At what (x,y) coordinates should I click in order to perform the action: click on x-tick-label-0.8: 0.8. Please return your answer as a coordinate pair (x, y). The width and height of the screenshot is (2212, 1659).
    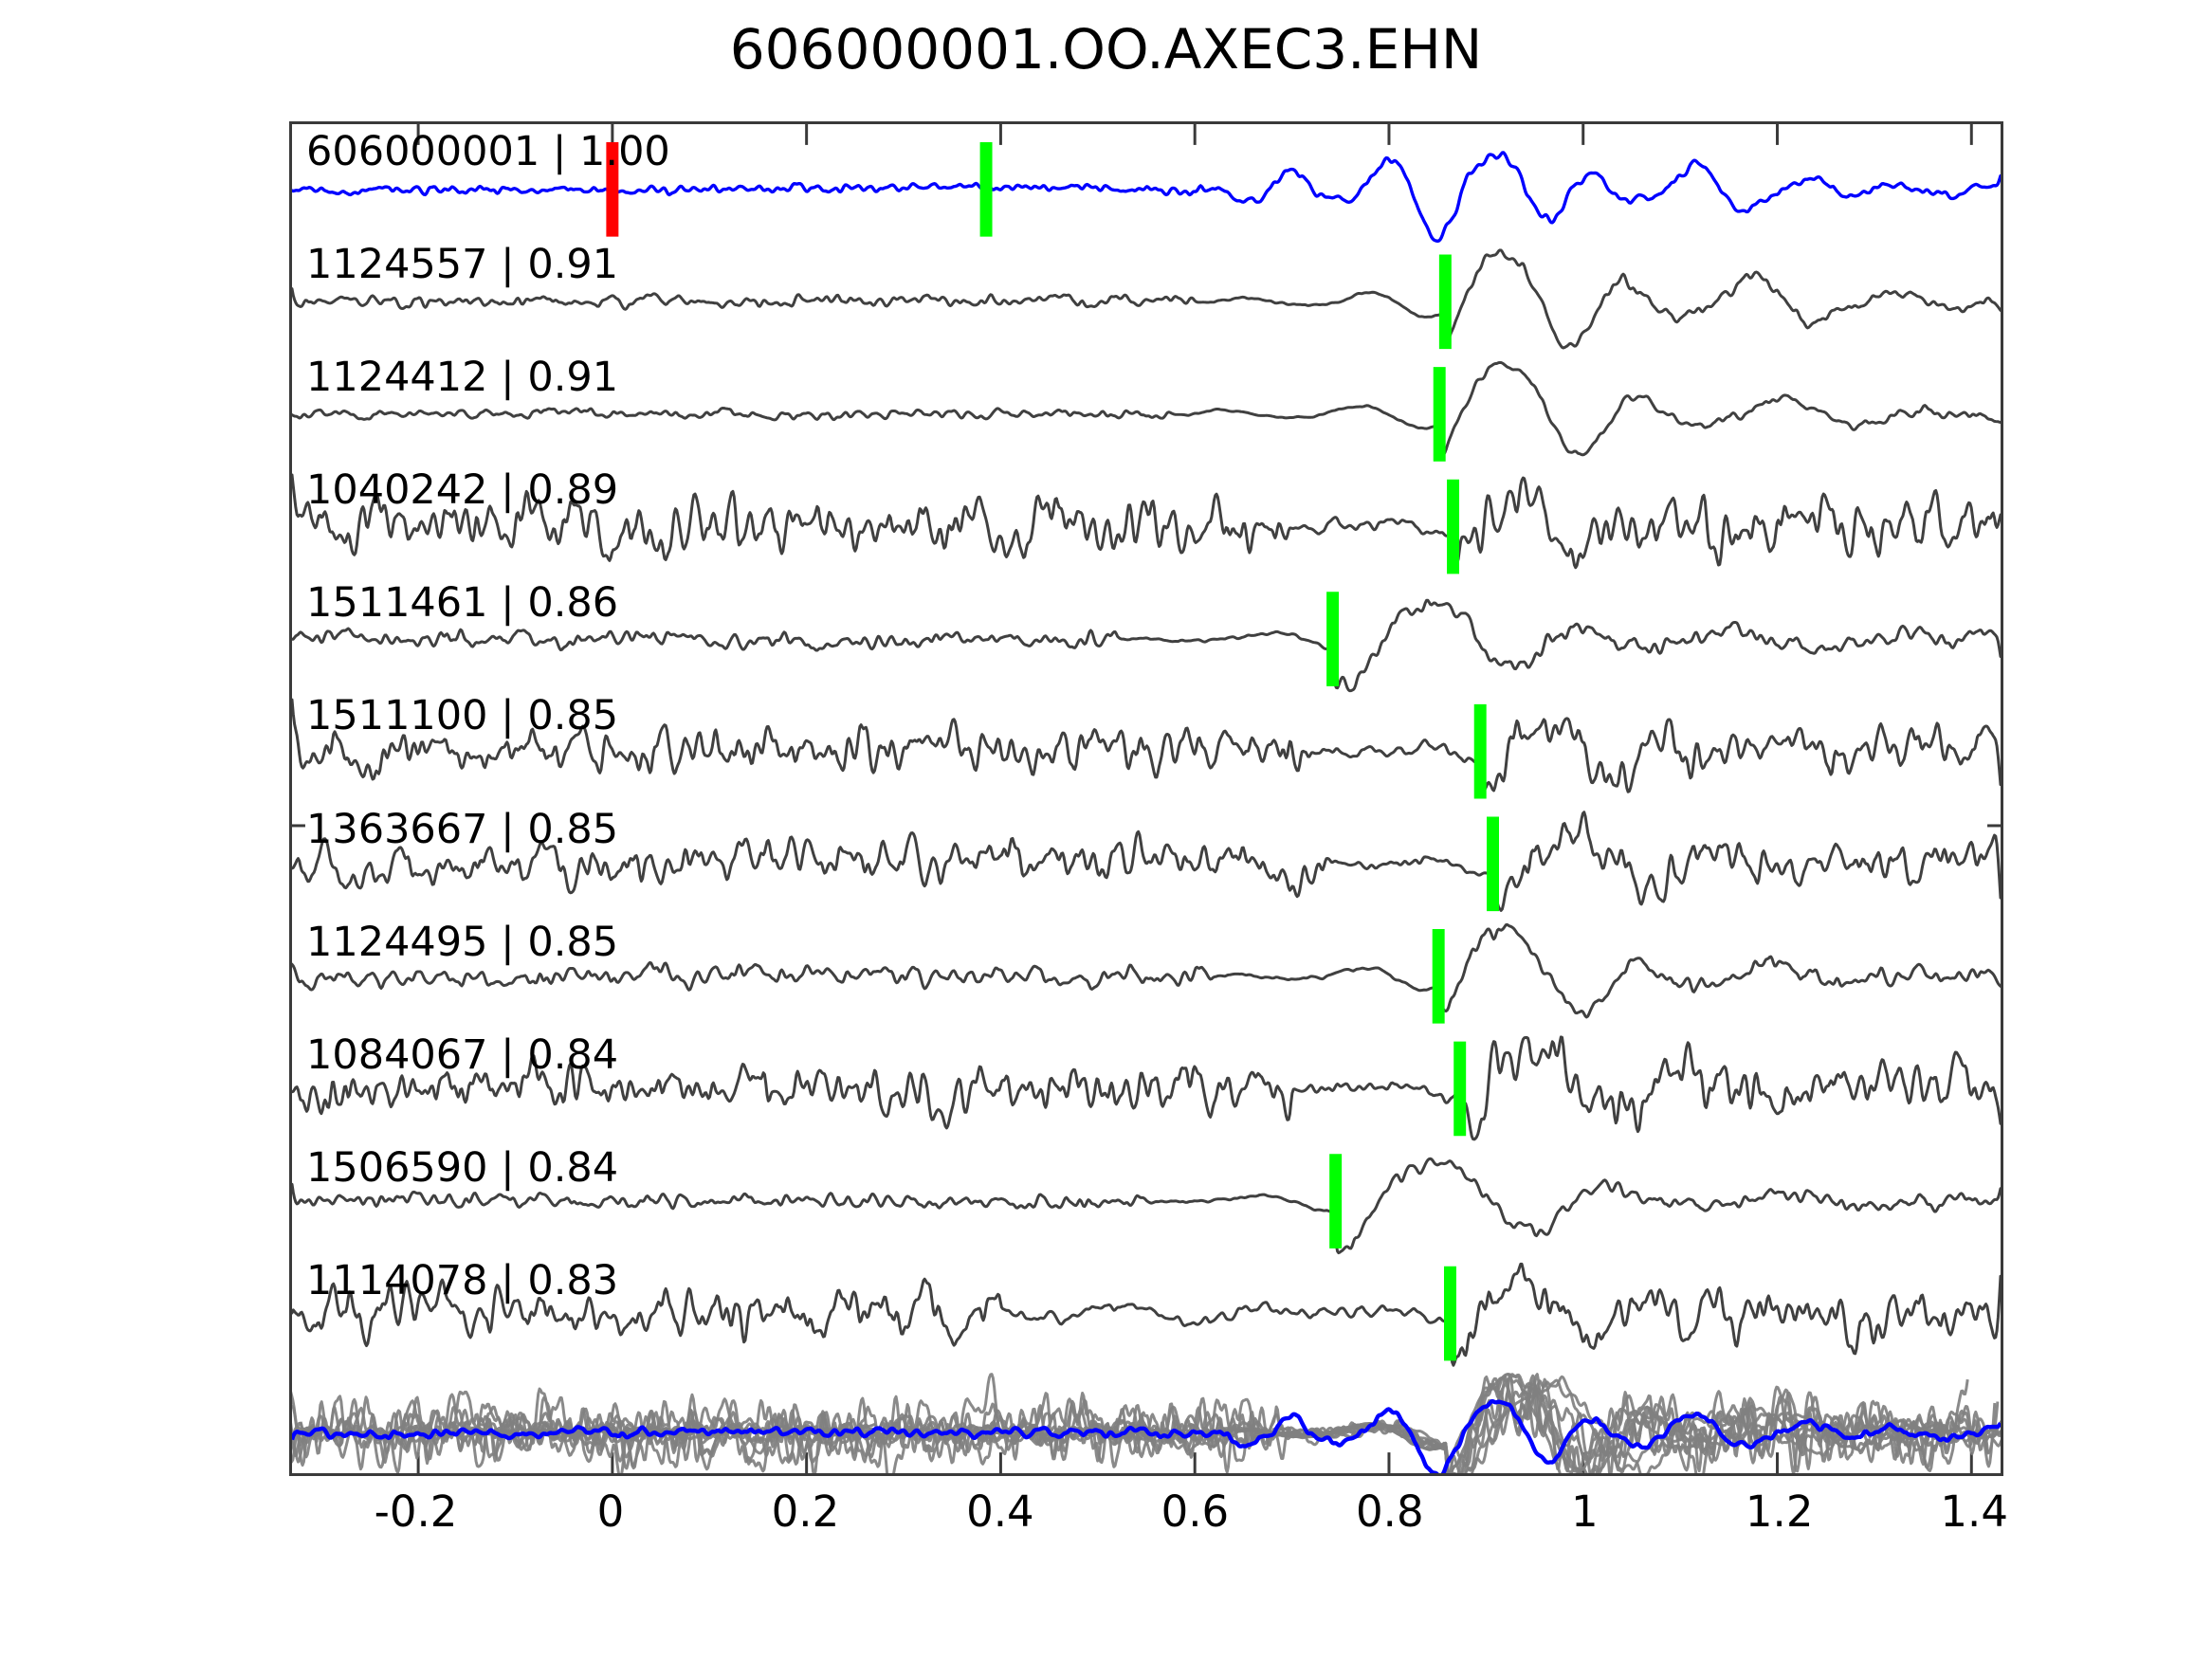
    Looking at the image, I should click on (1390, 1511).